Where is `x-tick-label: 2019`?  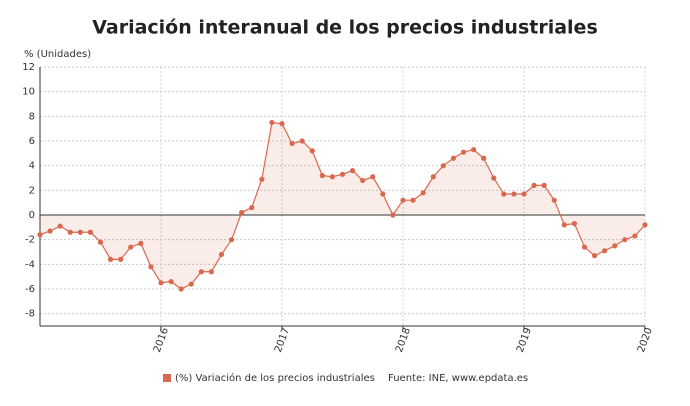 x-tick-label: 2019 is located at coordinates (524, 340).